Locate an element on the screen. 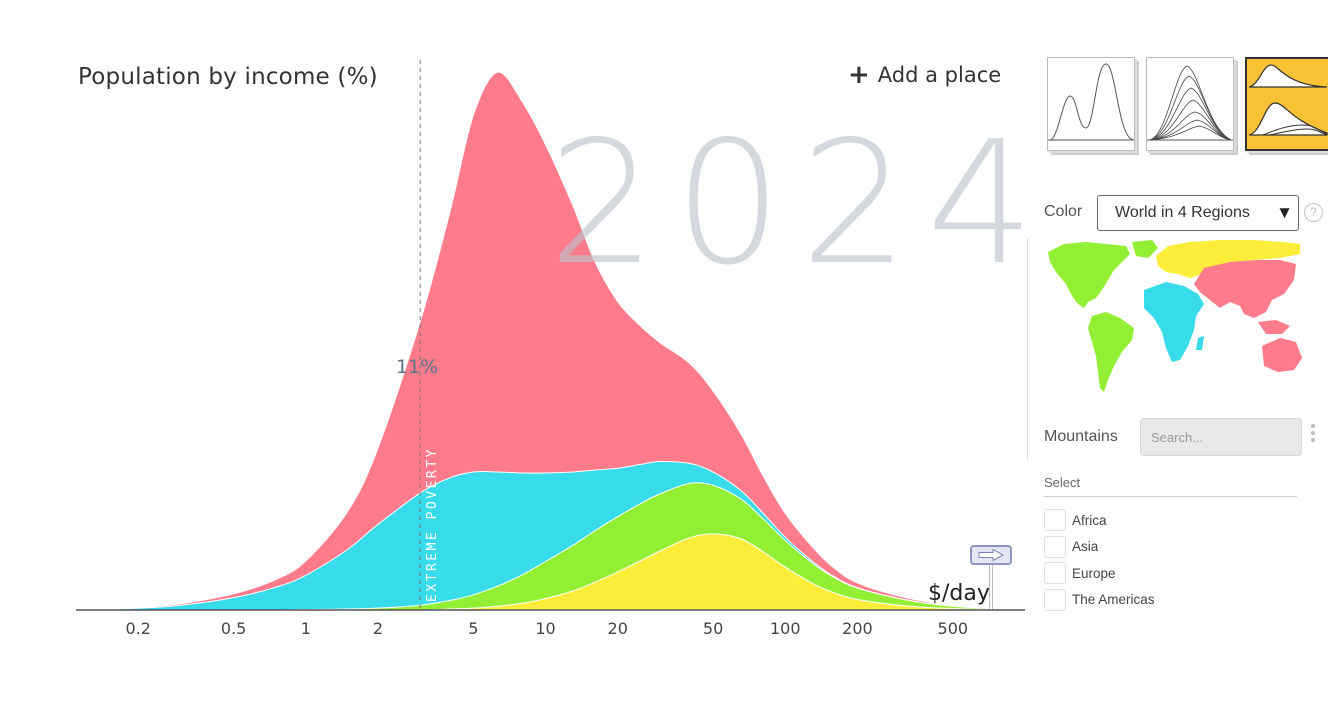 Image resolution: width=1328 pixels, height=718 pixels. many-curves-icon is located at coordinates (1190, 103).